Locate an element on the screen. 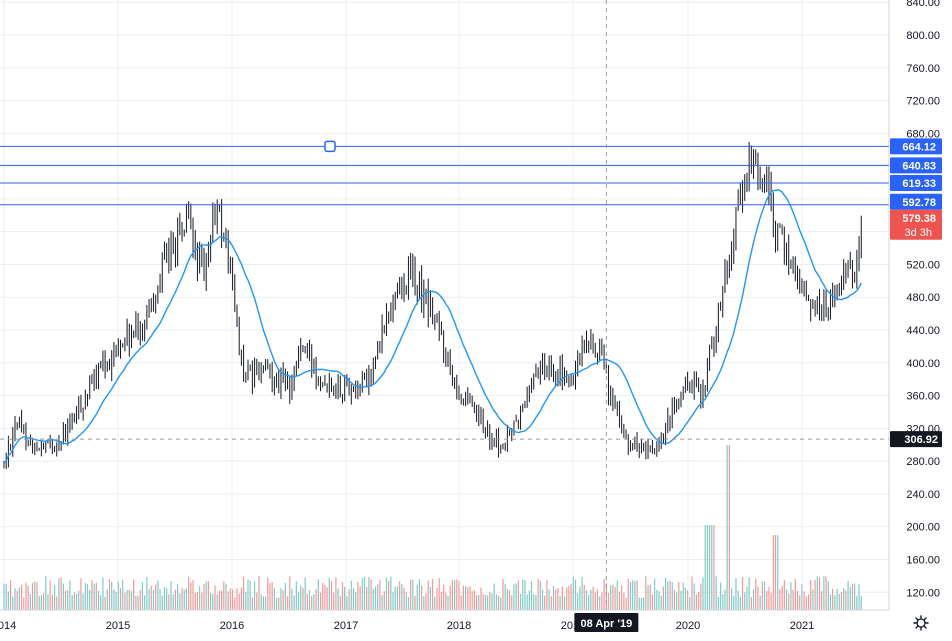 The height and width of the screenshot is (641, 952). price-tag is located at coordinates (916, 201).